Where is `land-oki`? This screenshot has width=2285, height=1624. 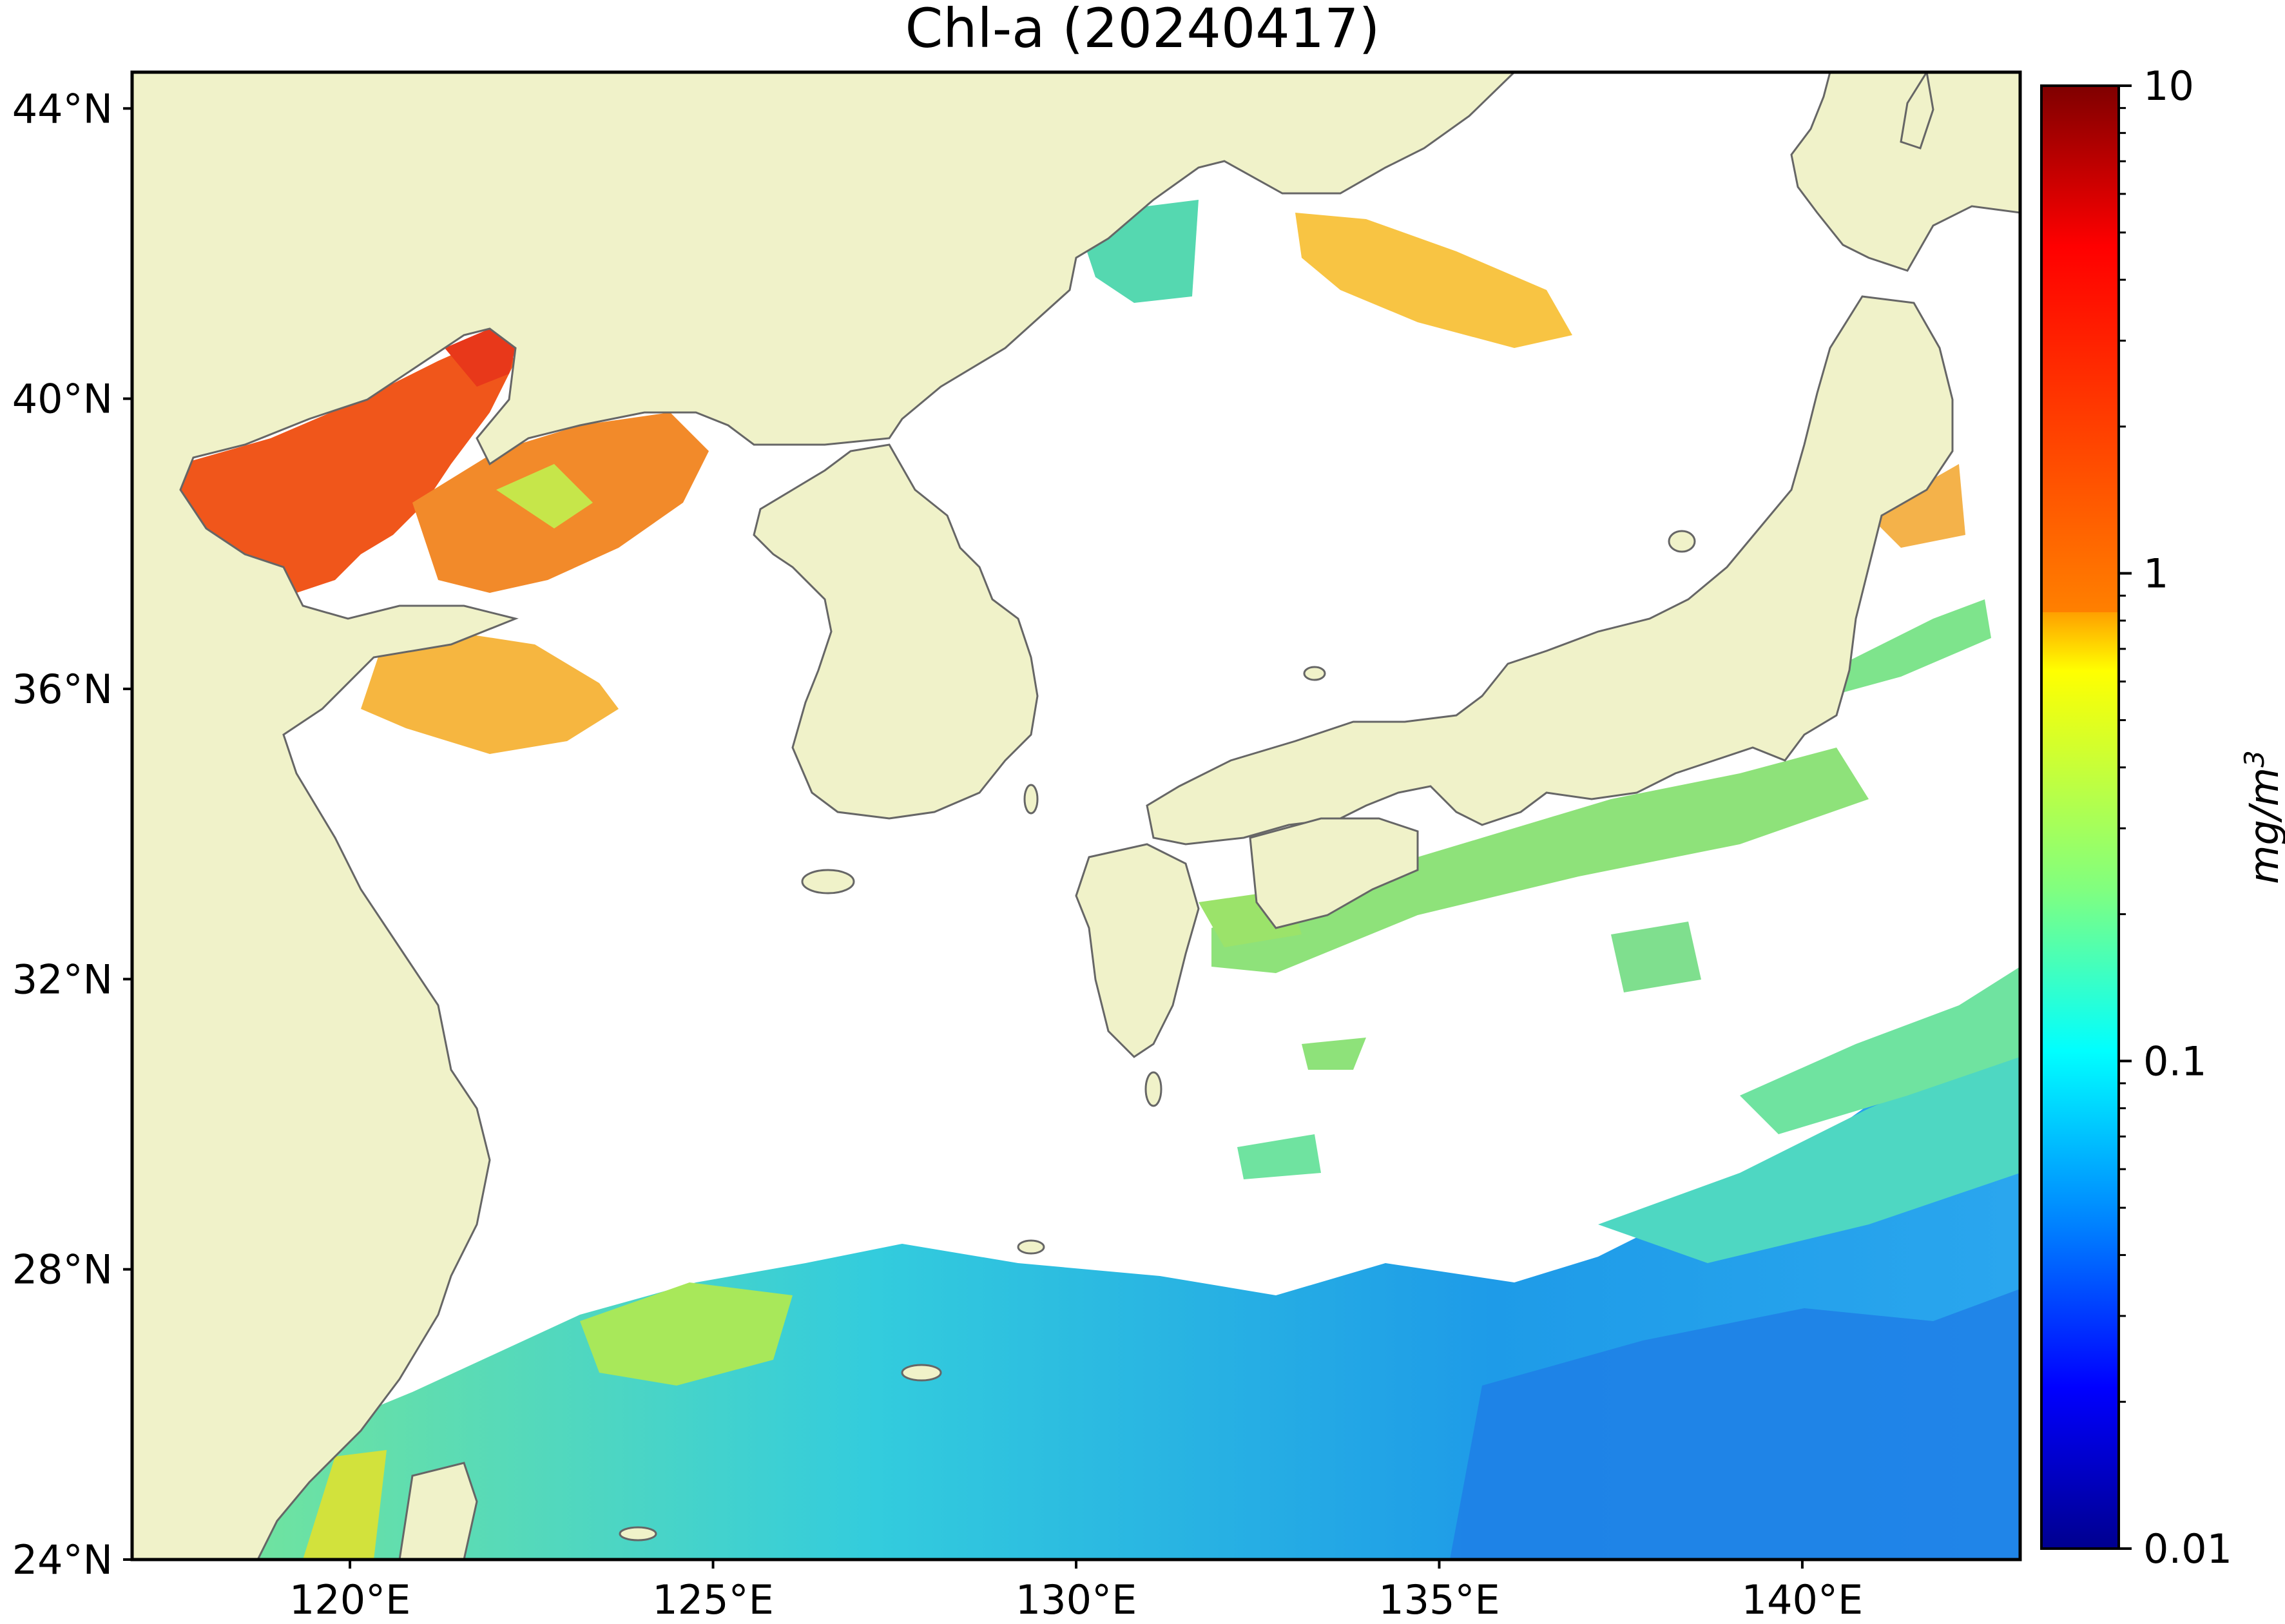 land-oki is located at coordinates (1314, 673).